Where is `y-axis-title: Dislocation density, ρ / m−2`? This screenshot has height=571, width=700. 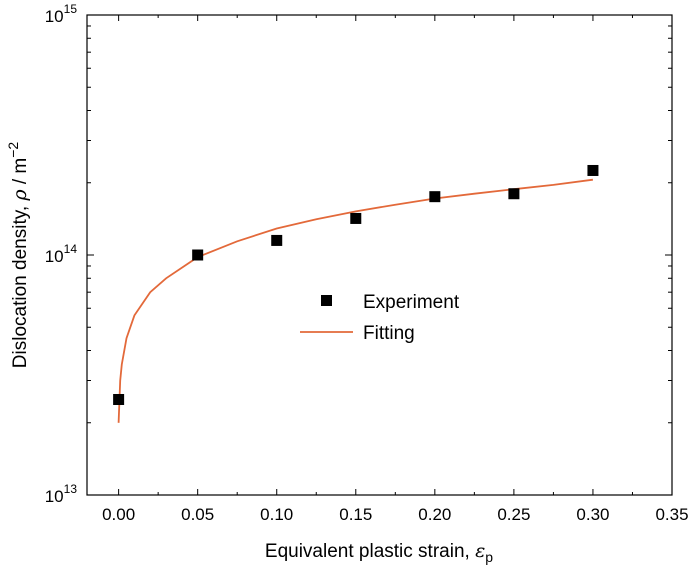 y-axis-title: Dislocation density, ρ / m−2 is located at coordinates (18, 255).